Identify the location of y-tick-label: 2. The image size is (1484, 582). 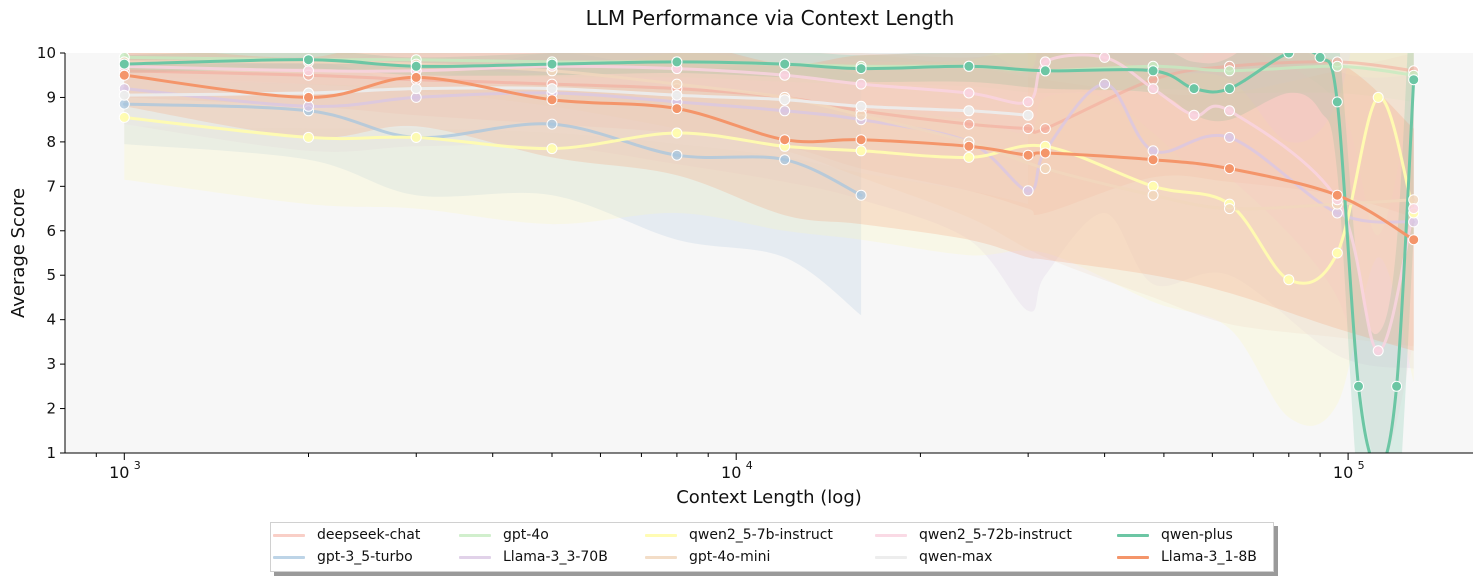
(51, 409).